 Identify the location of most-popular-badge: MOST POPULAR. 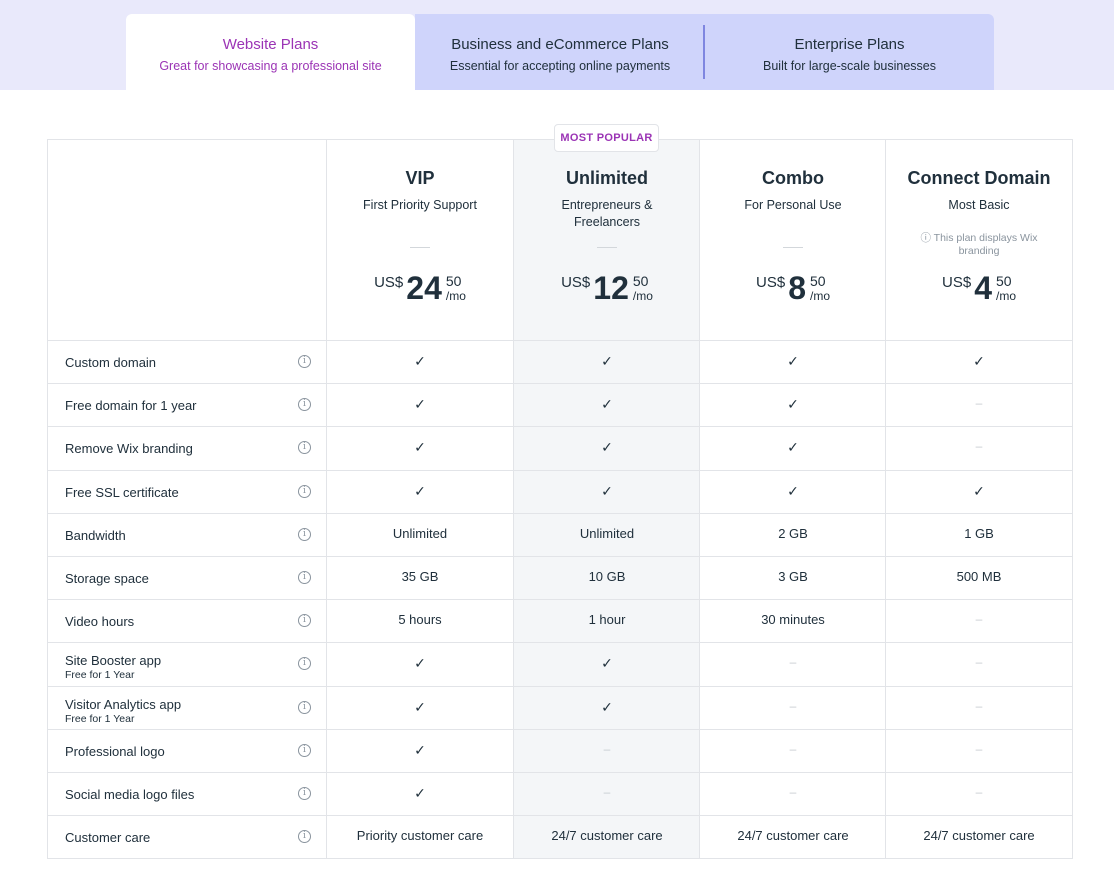
(606, 138).